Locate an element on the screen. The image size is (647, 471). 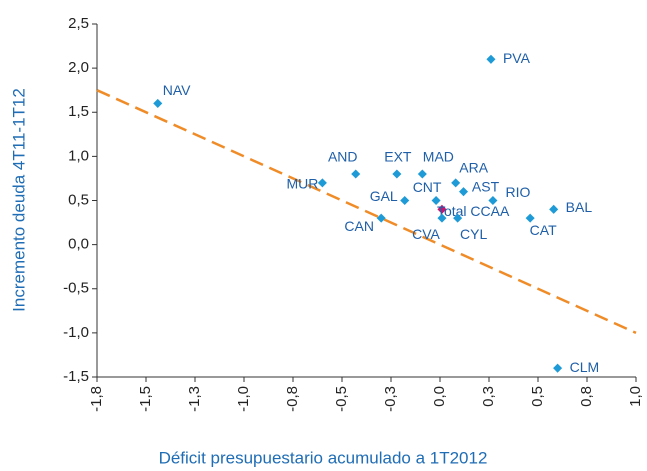
point-label: MUR is located at coordinates (303, 184).